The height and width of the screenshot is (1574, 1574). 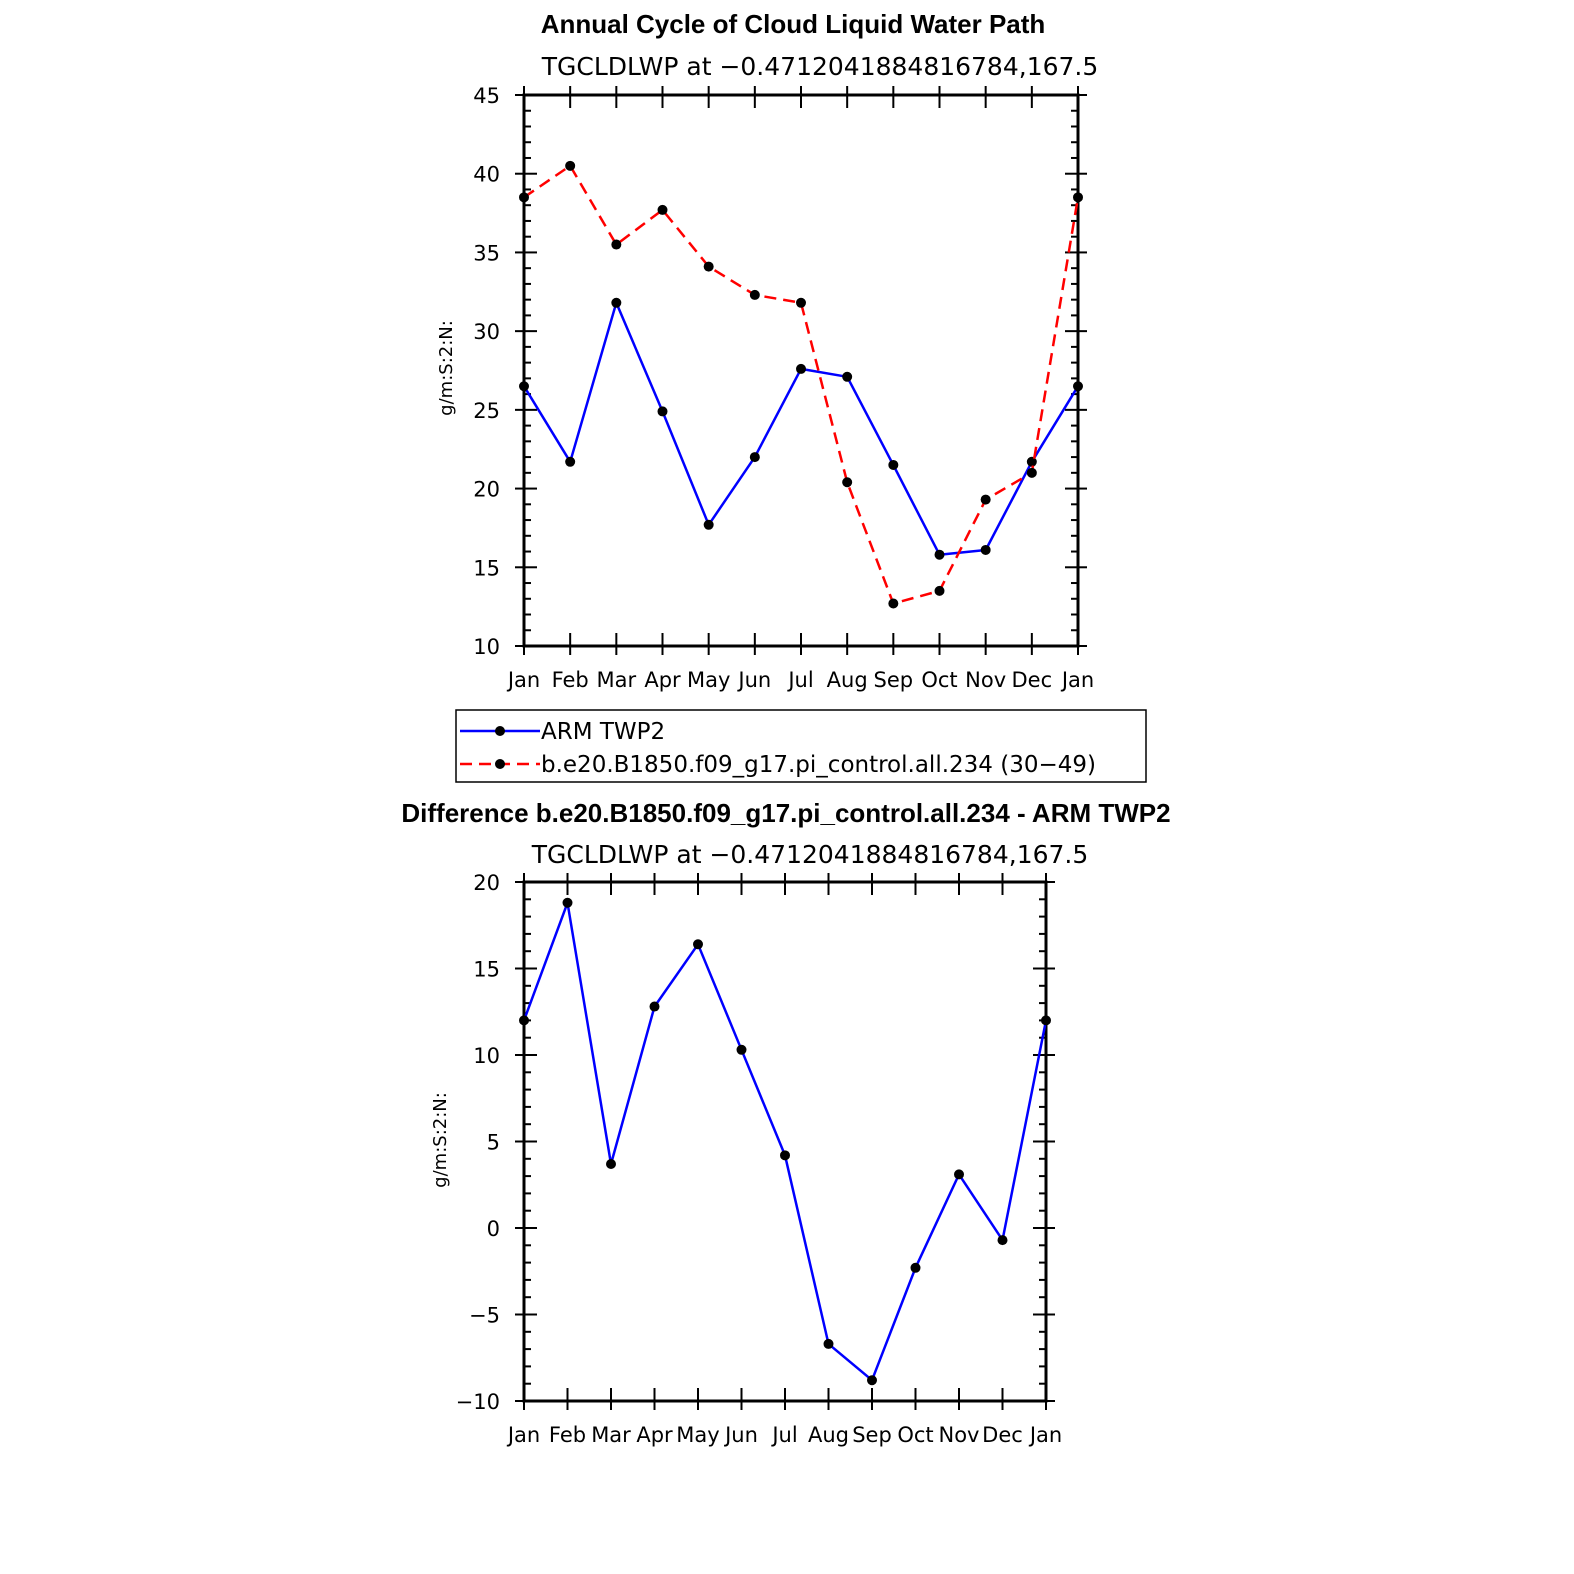 I want to click on chart1-ytick-label: 30, so click(x=486, y=332).